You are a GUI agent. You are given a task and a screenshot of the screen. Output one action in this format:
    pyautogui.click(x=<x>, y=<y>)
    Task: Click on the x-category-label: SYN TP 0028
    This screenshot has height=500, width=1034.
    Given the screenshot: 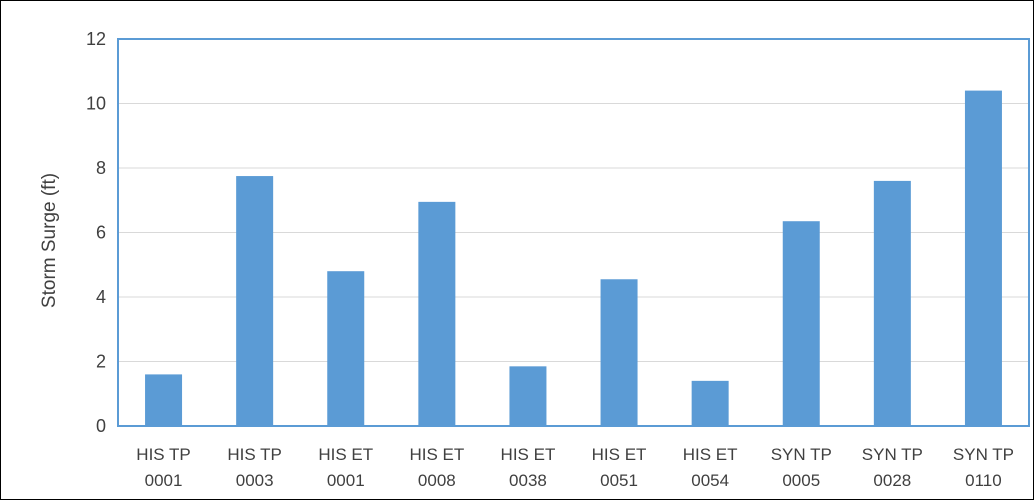 What is the action you would take?
    pyautogui.click(x=892, y=467)
    